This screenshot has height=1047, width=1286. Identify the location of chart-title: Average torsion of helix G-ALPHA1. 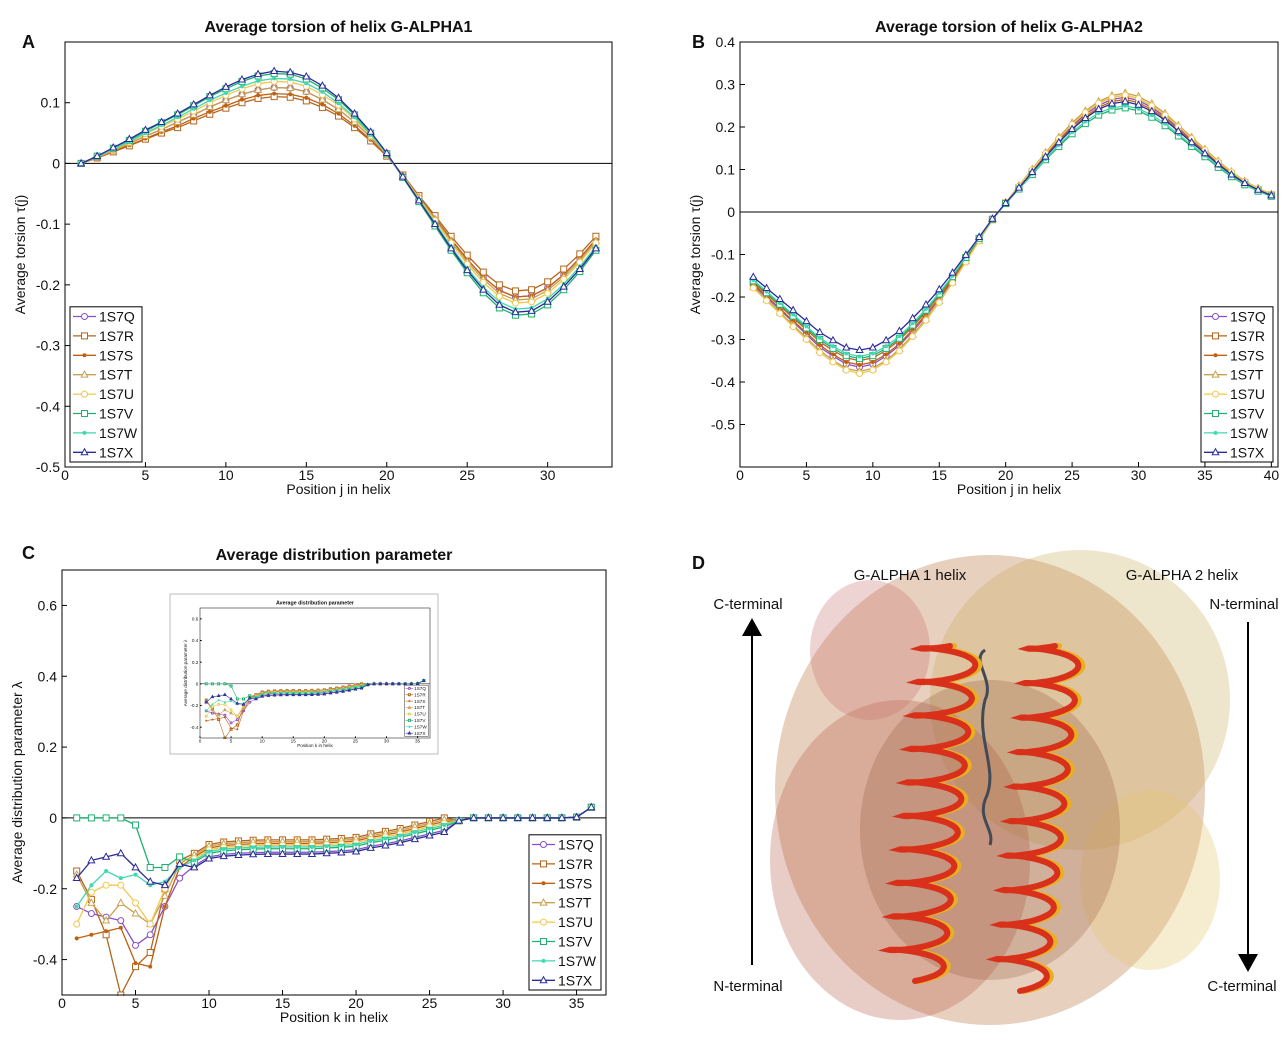
(339, 27).